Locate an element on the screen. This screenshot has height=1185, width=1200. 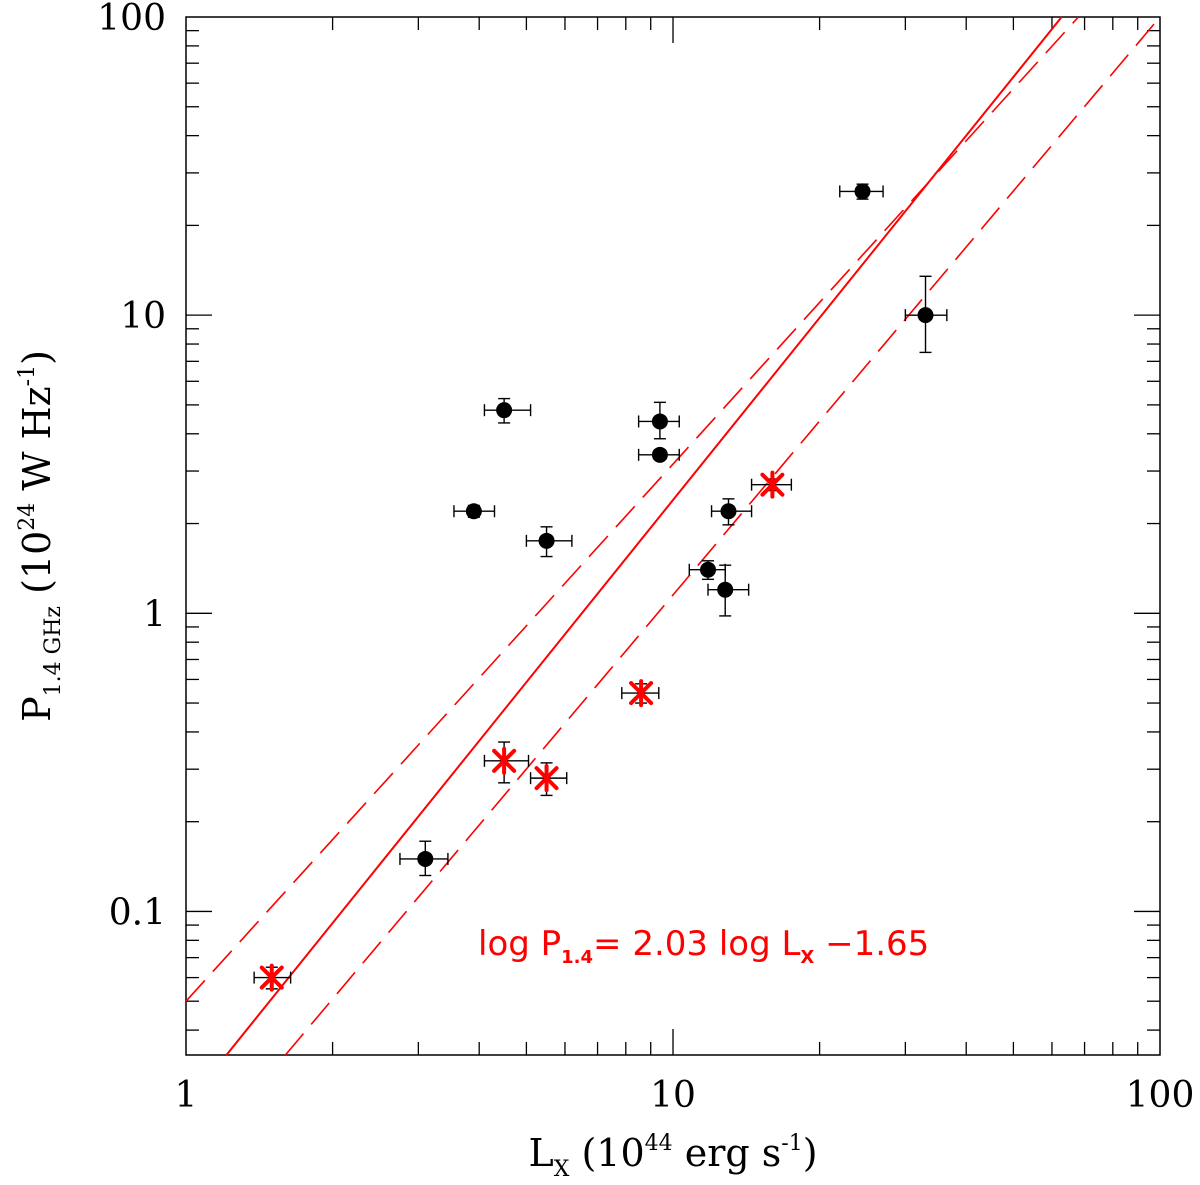
x-axis-title-rest1: (10 is located at coordinates (606, 1153).